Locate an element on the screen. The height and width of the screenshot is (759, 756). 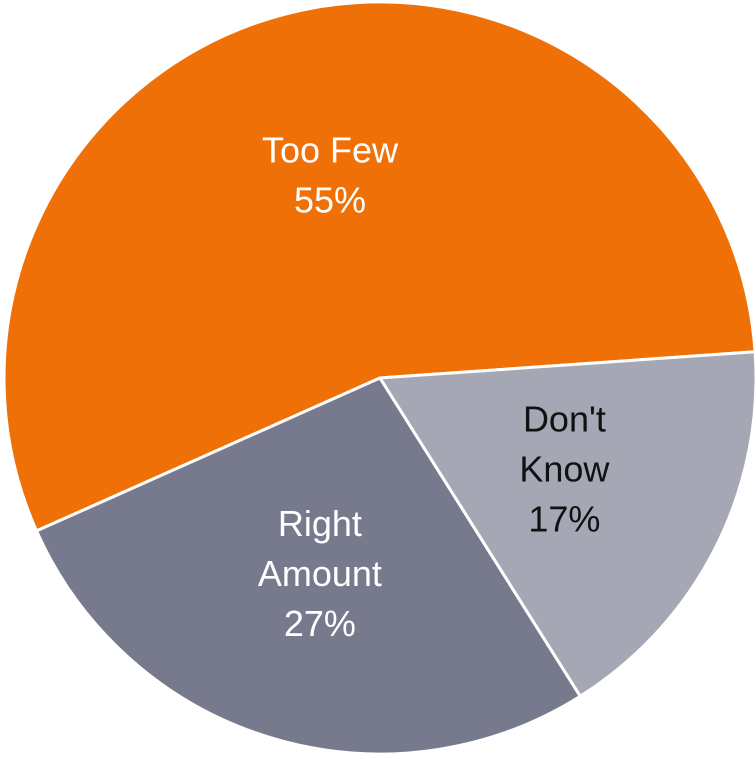
slice-category-label: Don't is located at coordinates (564, 418).